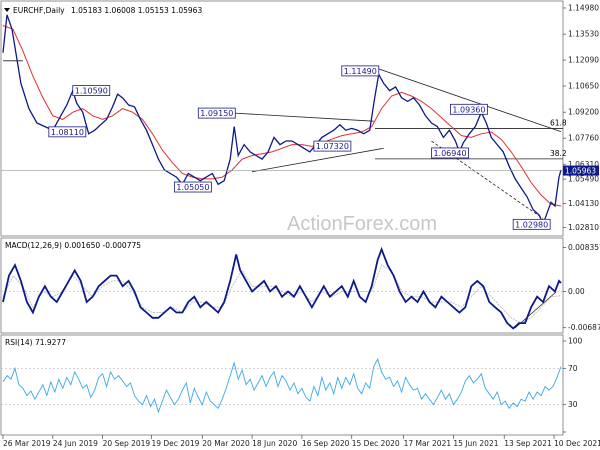  What do you see at coordinates (583, 112) in the screenshot?
I see `price-y-tick-label: 1.09200` at bounding box center [583, 112].